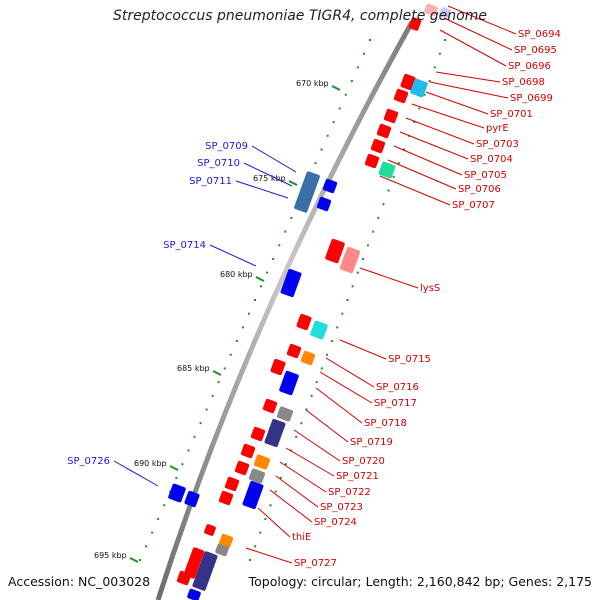  Describe the element at coordinates (531, 98) in the screenshot. I see `gene-label-reverse: SP_0699` at that location.